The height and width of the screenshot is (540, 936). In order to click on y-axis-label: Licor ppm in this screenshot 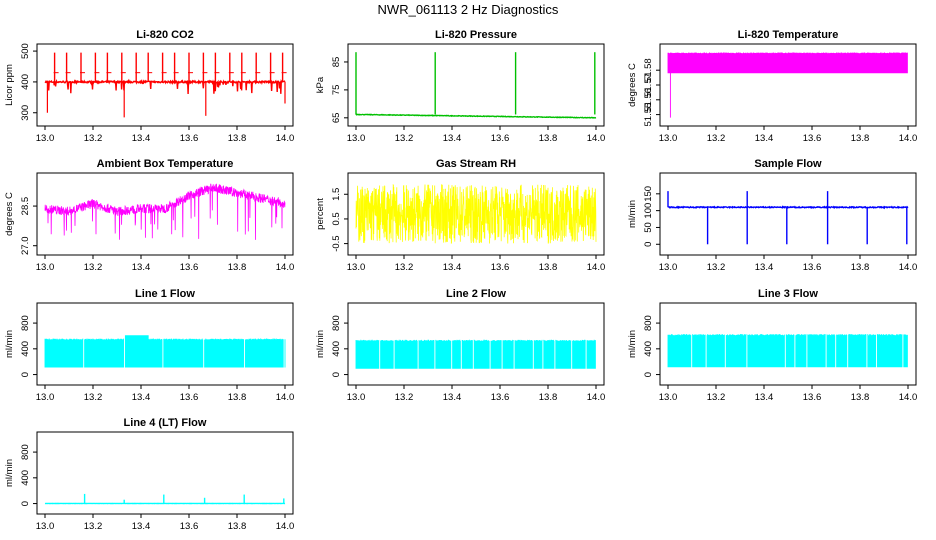, I will do `click(9, 85)`.